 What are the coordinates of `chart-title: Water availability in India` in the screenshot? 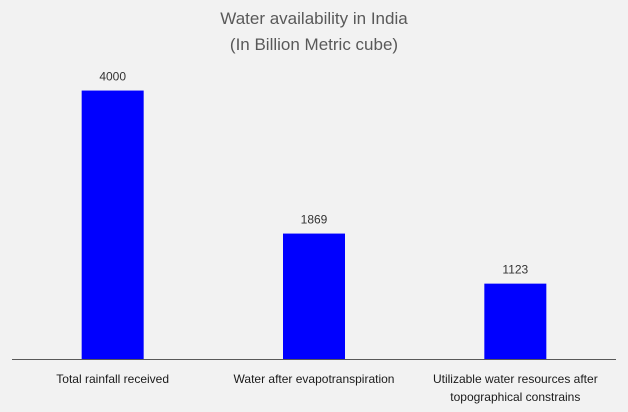 It's located at (314, 18).